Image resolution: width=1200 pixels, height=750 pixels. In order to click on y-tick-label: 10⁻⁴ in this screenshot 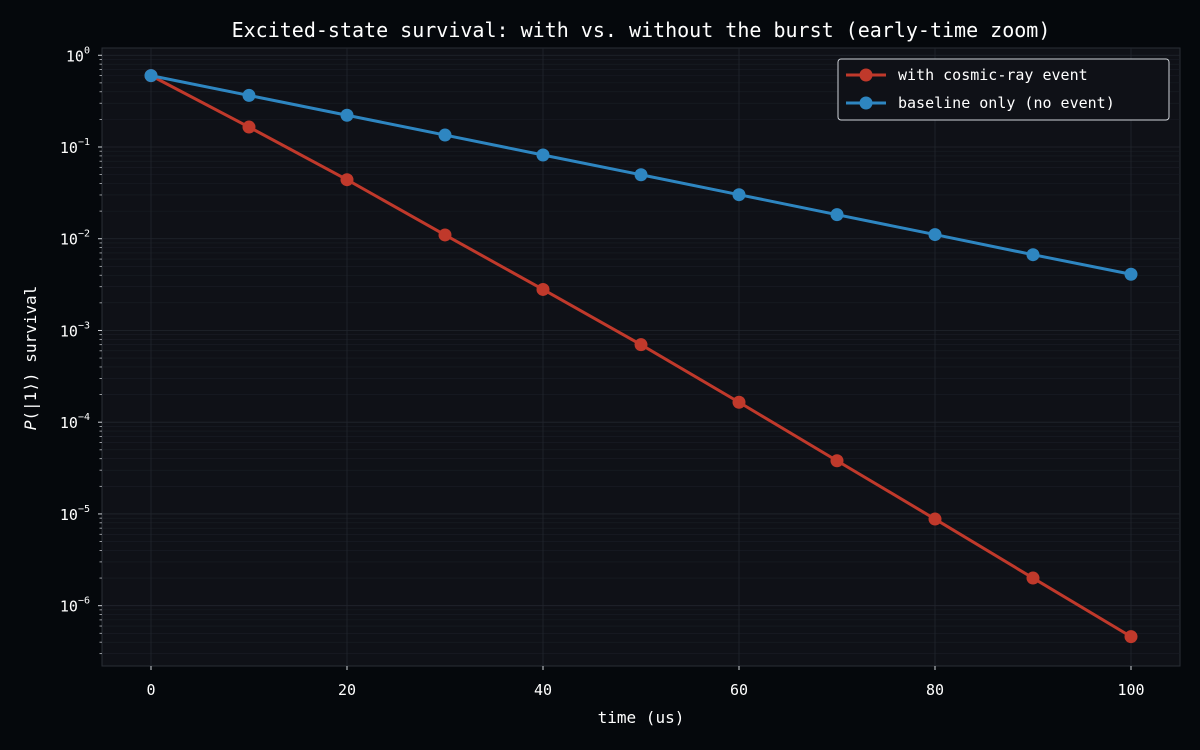, I will do `click(75, 422)`.